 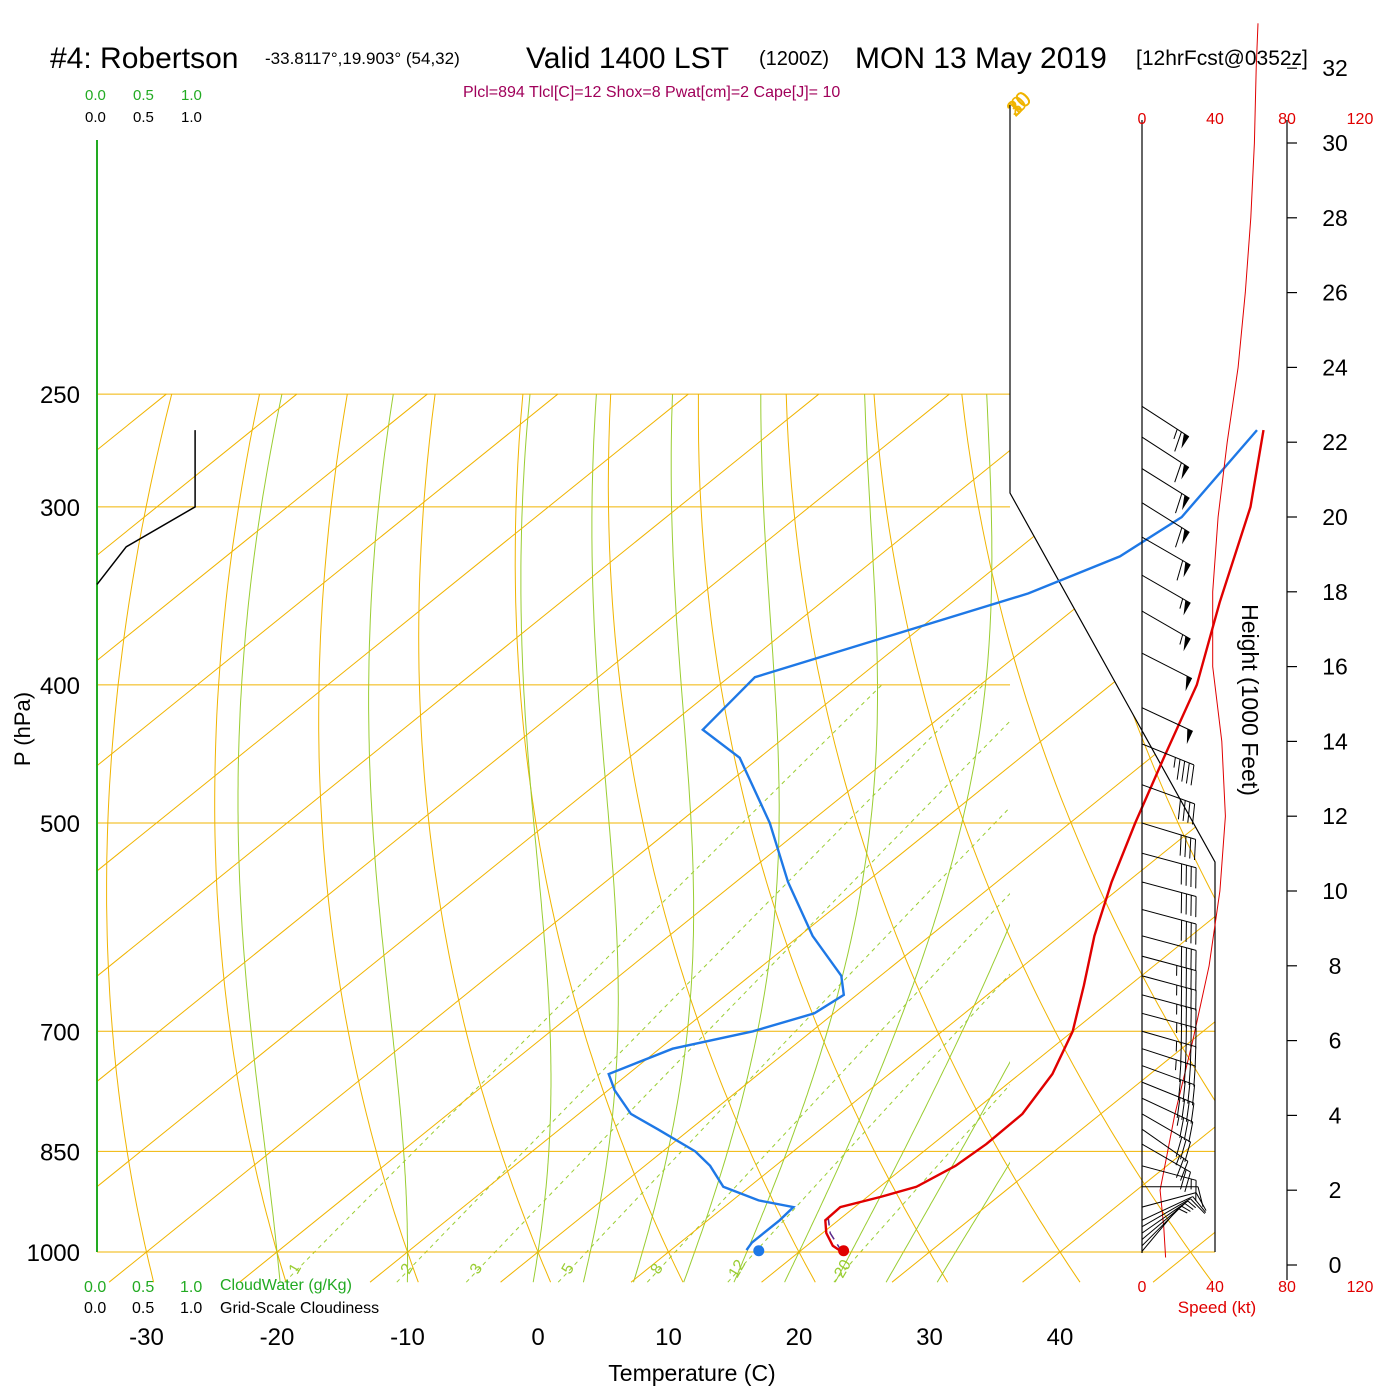 I want to click on cloudiness-top-ticks: 0.0 0.5 1.0, so click(x=143, y=117).